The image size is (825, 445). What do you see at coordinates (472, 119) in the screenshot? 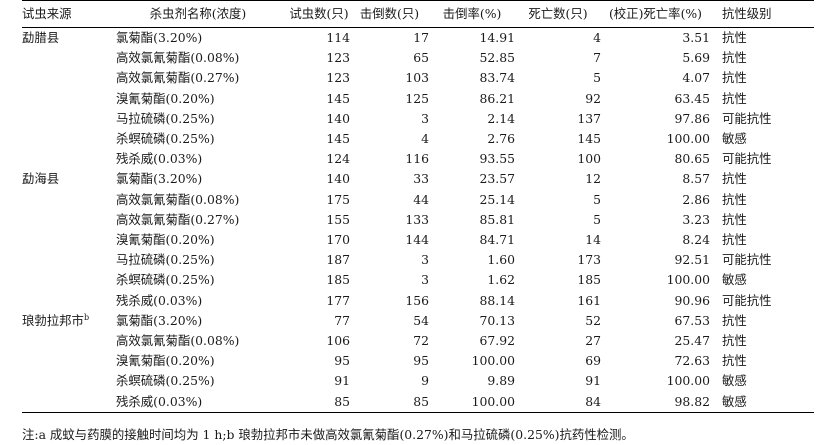
I see `cell-knockdown-rate: 2.14` at bounding box center [472, 119].